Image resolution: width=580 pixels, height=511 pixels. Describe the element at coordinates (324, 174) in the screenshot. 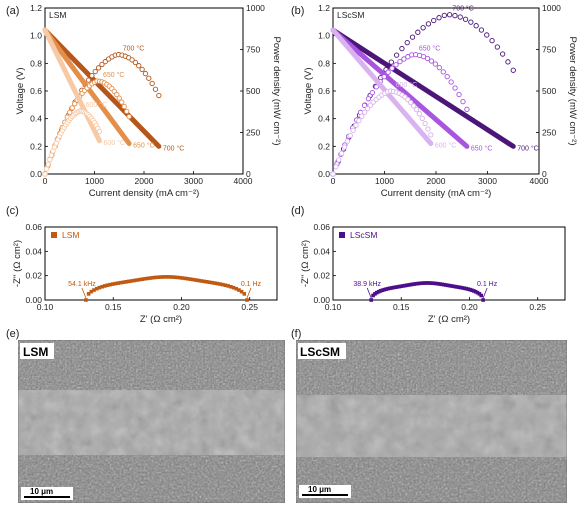

I see `y-tick-label: 0.0` at that location.